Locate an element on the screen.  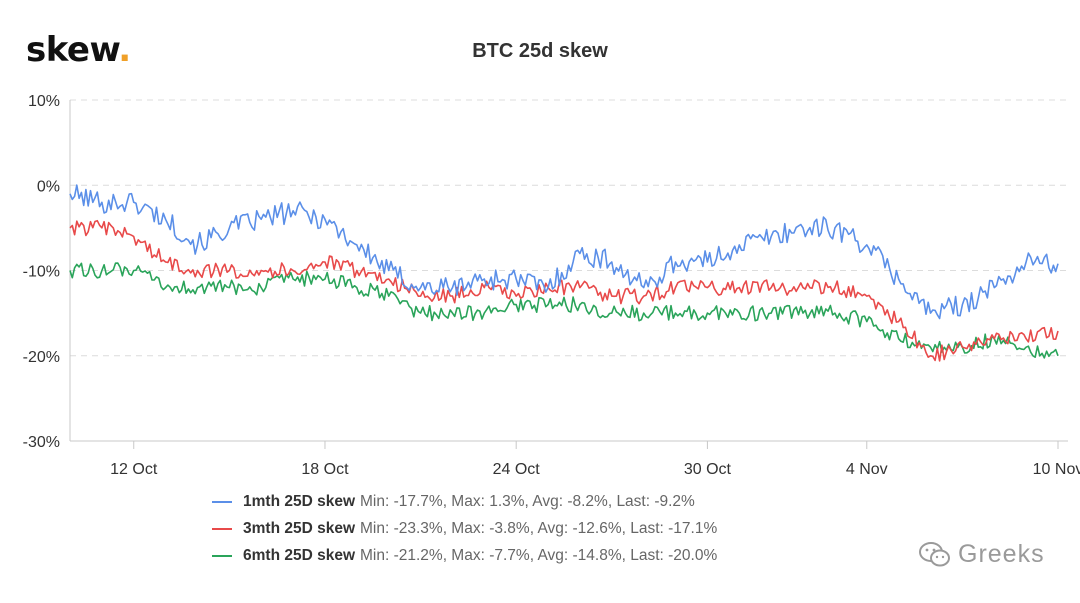
watermark: Greeks is located at coordinates (981, 554).